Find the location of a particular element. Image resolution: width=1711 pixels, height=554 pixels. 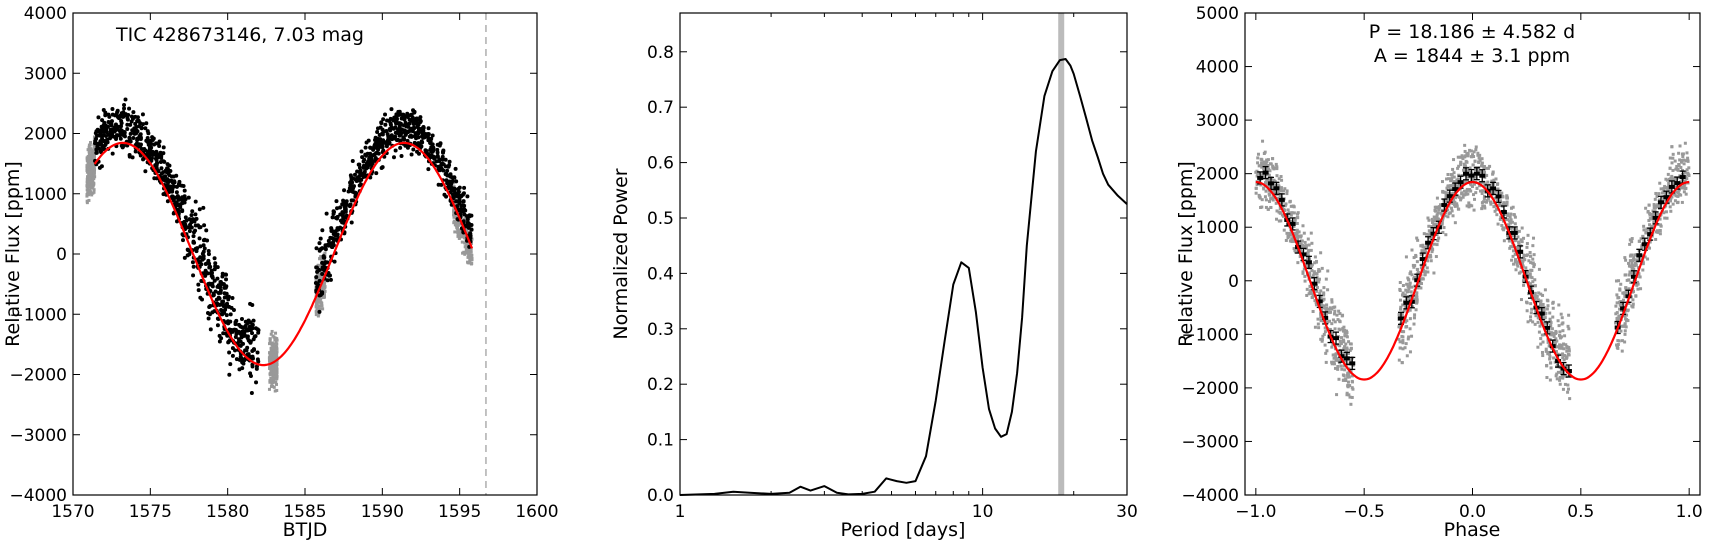

lightcurve-y-tick-label: 3000 is located at coordinates (45, 74).